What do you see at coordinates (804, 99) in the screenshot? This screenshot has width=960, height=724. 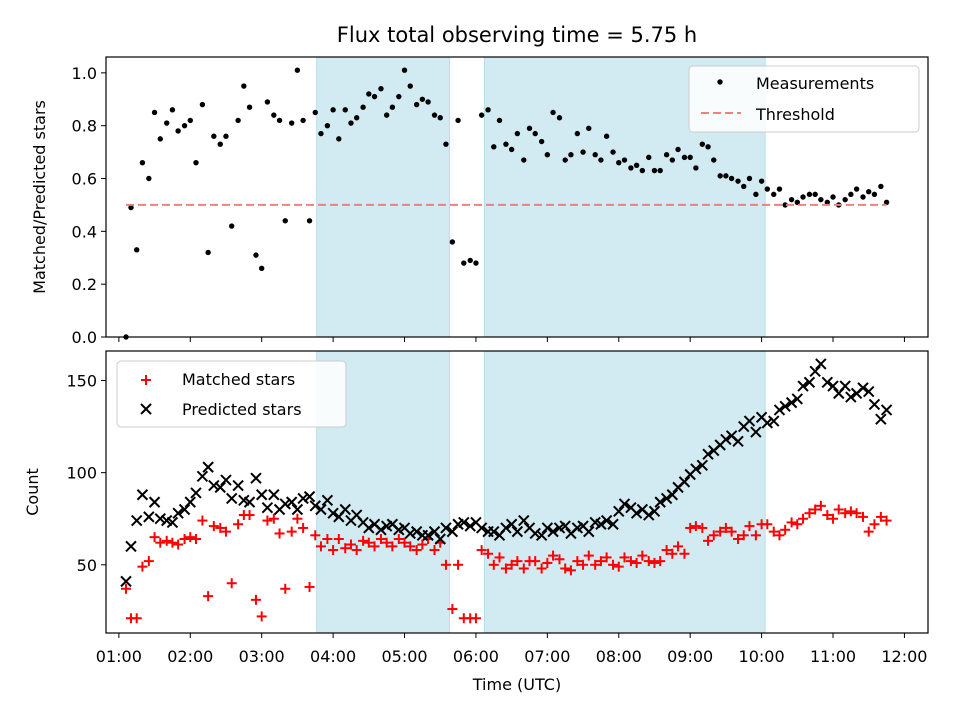 I see `ratio-legend: Measurements Threshold` at bounding box center [804, 99].